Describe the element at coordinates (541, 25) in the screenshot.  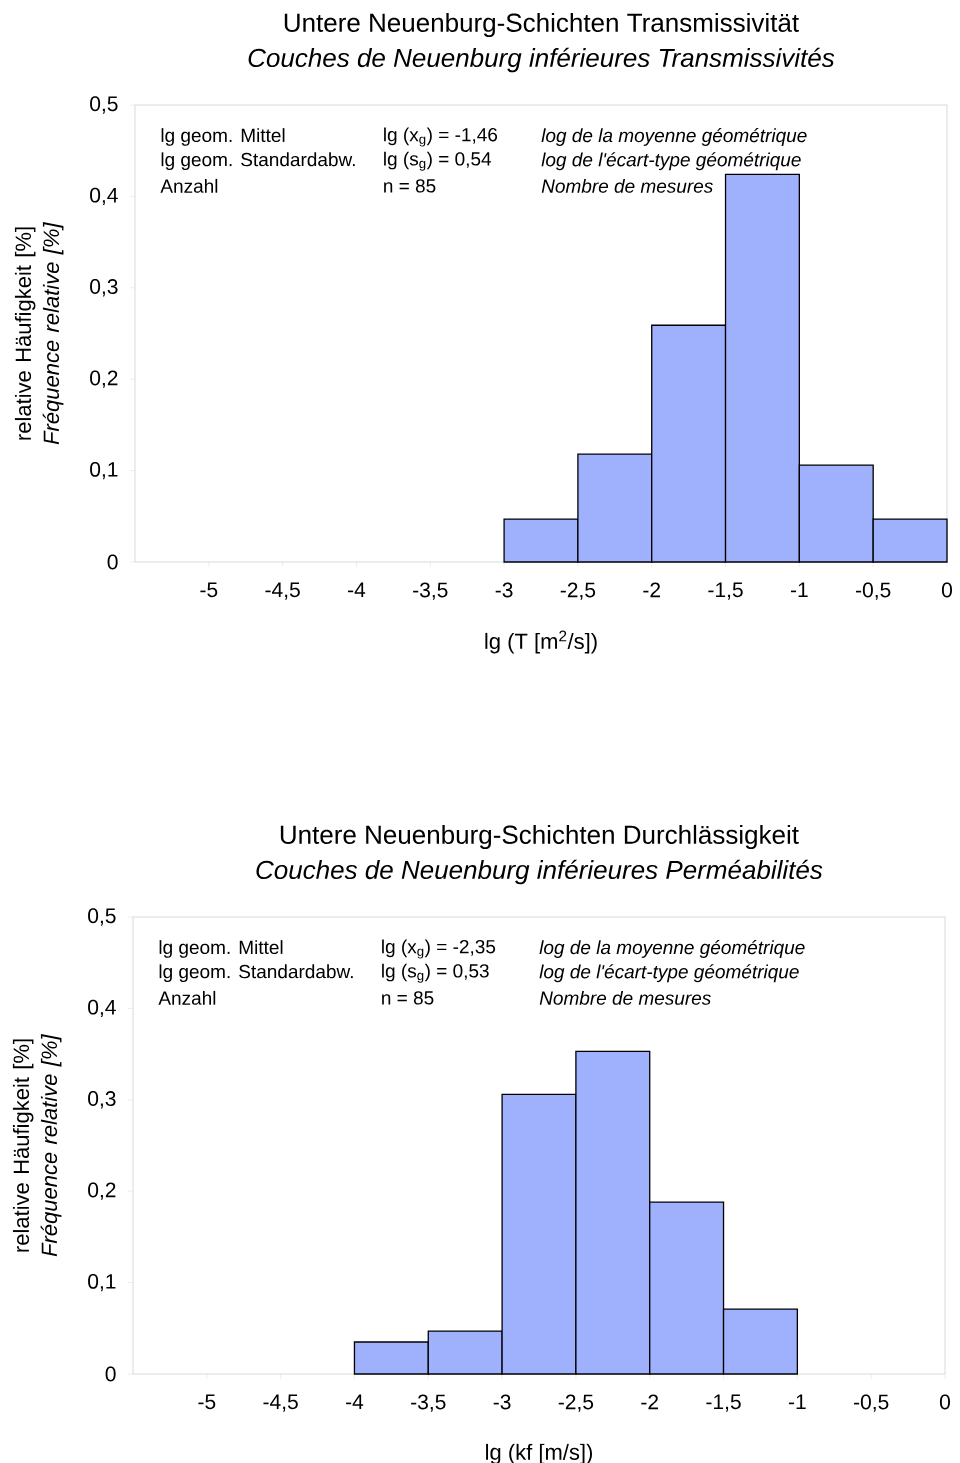
I see `chart-title: Untere Neuenburg-Schichten Transmissivität` at that location.